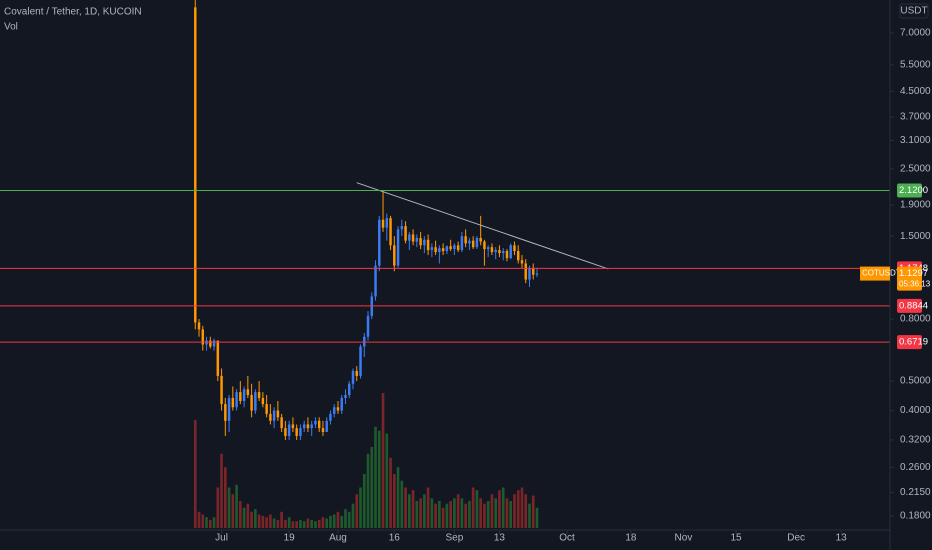 The width and height of the screenshot is (932, 550). Describe the element at coordinates (482, 226) in the screenshot. I see `trendline` at that location.